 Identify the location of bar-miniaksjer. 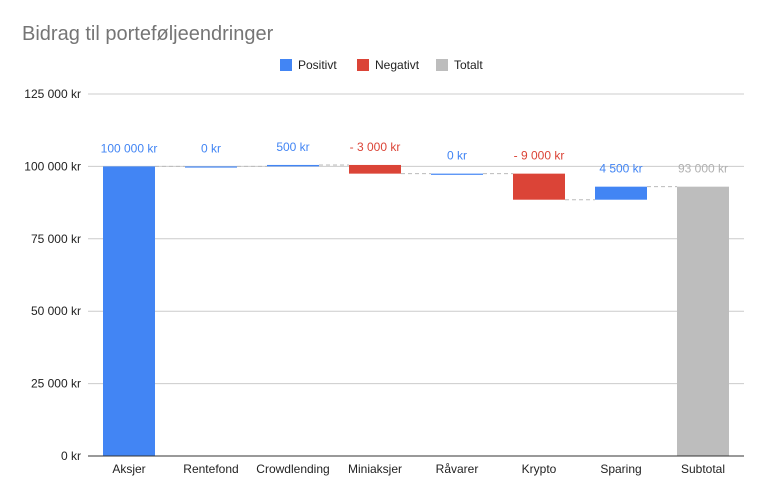
(375, 169).